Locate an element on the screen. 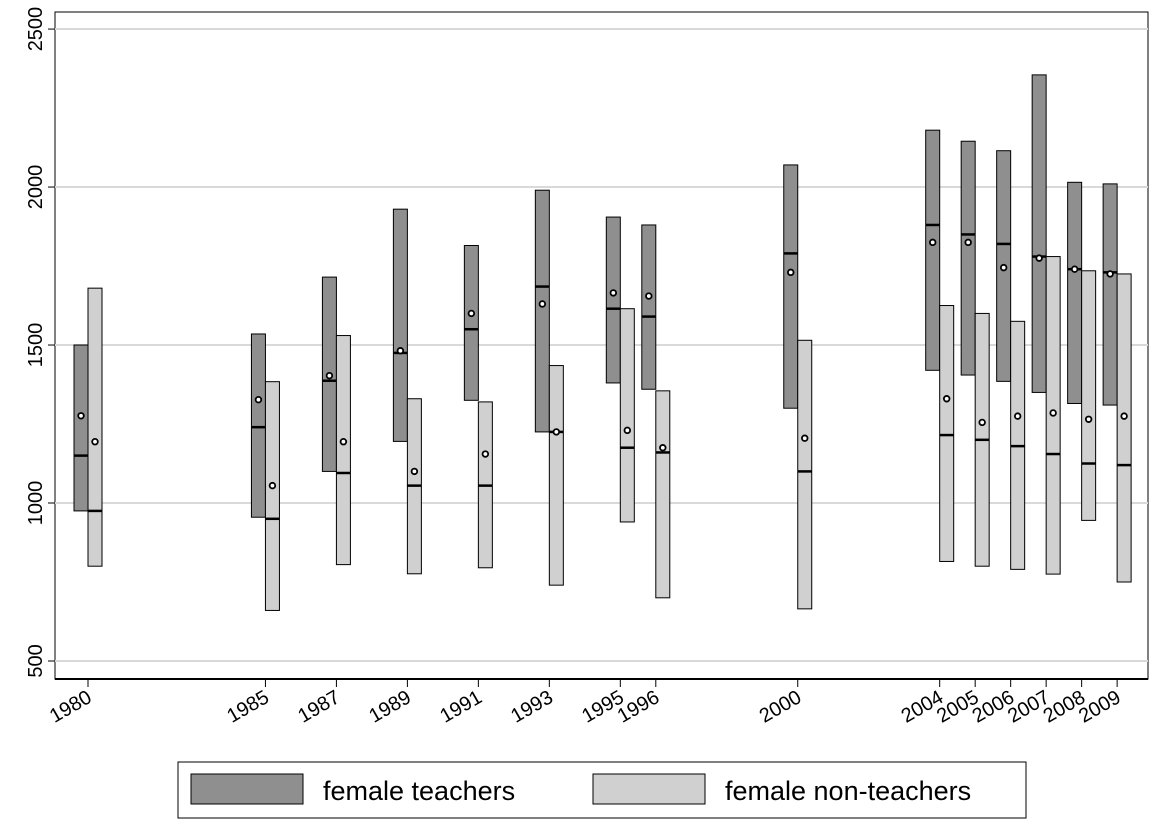 The height and width of the screenshot is (819, 1150). y-tick-label: 500 is located at coordinates (36, 660).